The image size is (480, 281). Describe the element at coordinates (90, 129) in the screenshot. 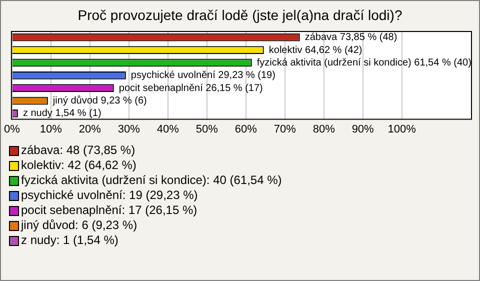

I see `x-tick-label: 20%` at that location.